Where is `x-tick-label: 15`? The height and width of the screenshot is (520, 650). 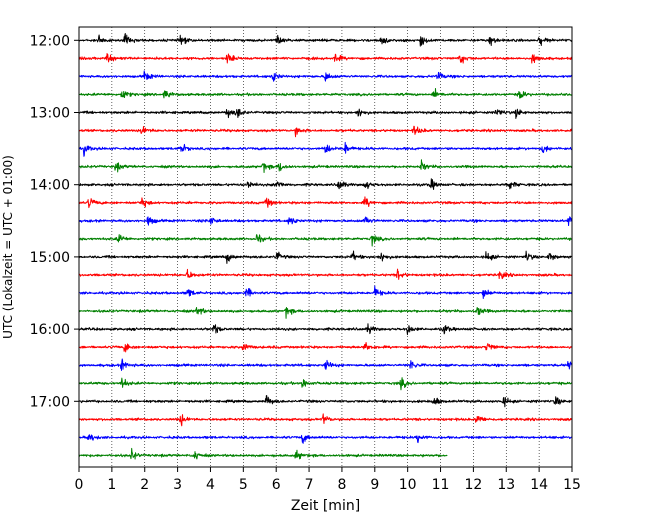 x-tick-label: 15 is located at coordinates (572, 485).